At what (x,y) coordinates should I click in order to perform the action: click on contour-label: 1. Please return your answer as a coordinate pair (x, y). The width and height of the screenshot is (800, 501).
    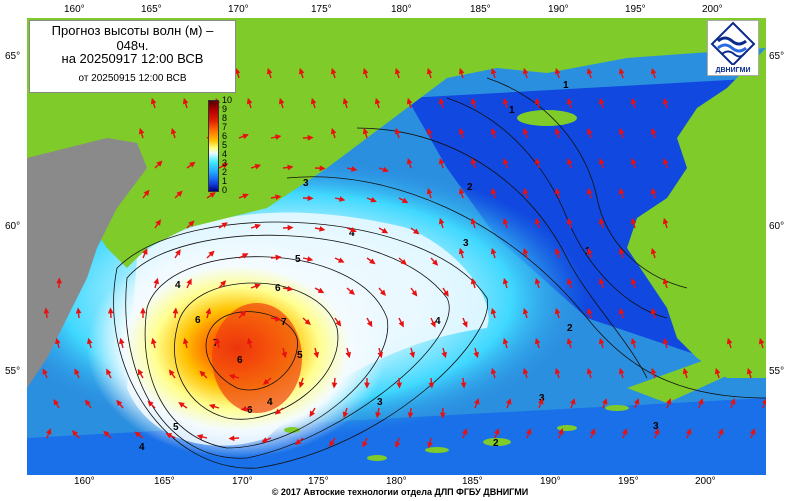
    Looking at the image, I should click on (512, 110).